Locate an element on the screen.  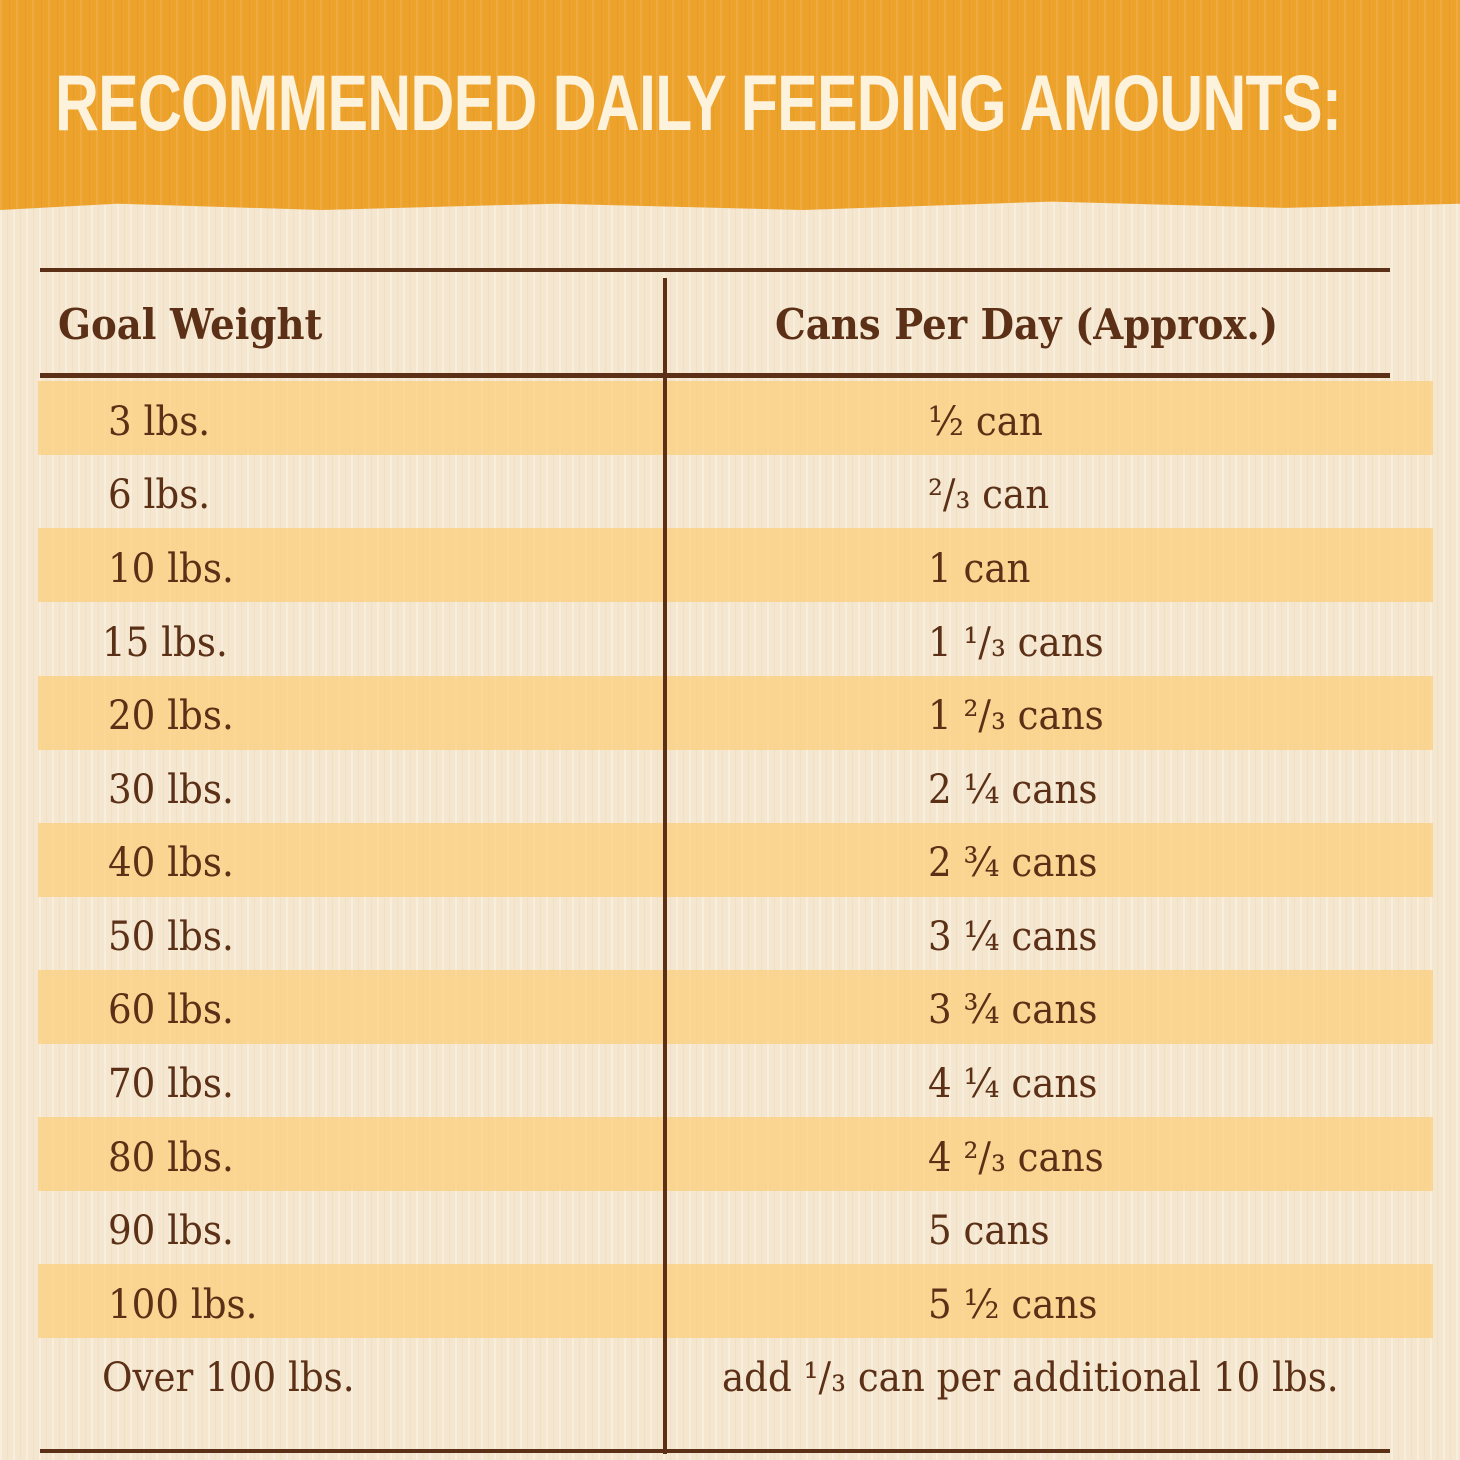
table-row: 15 lbs. 1 ¹/₃ cans is located at coordinates (730, 643).